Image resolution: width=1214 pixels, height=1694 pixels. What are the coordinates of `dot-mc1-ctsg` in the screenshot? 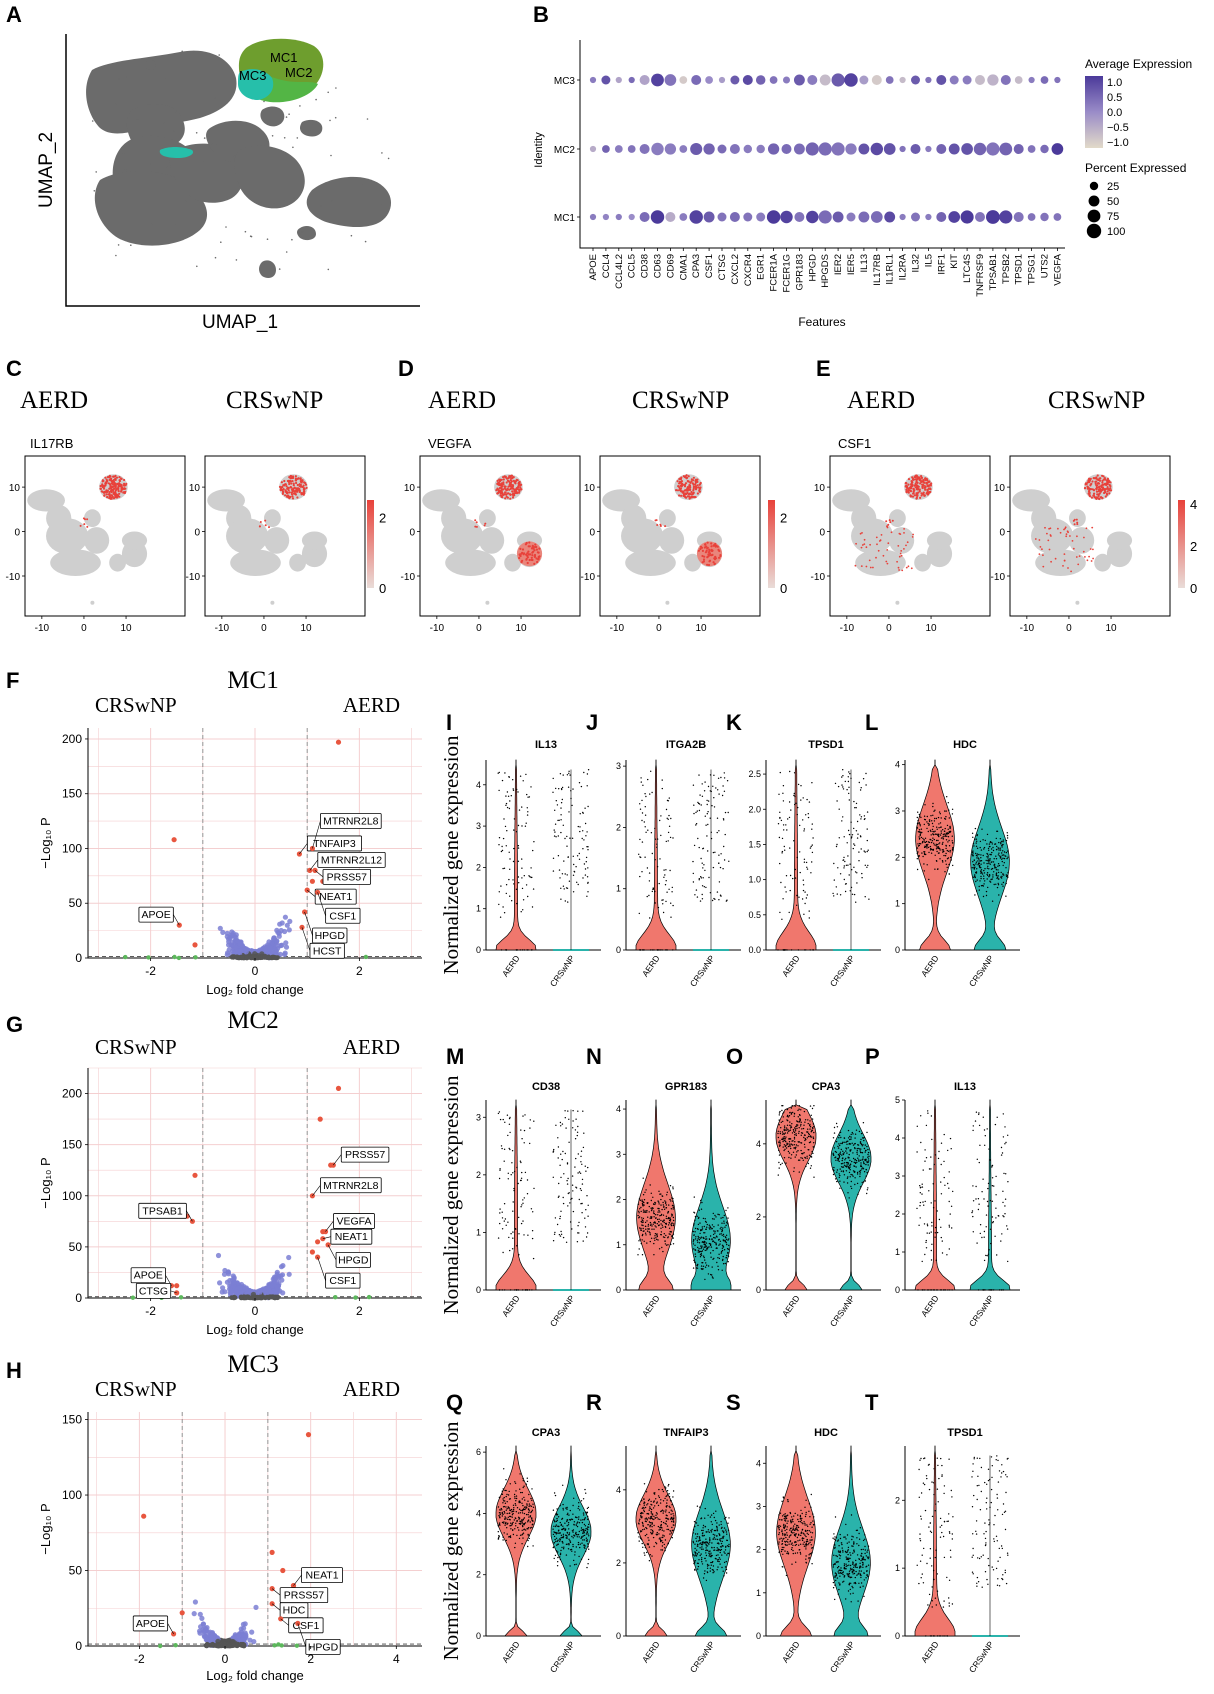 It's located at (722, 217).